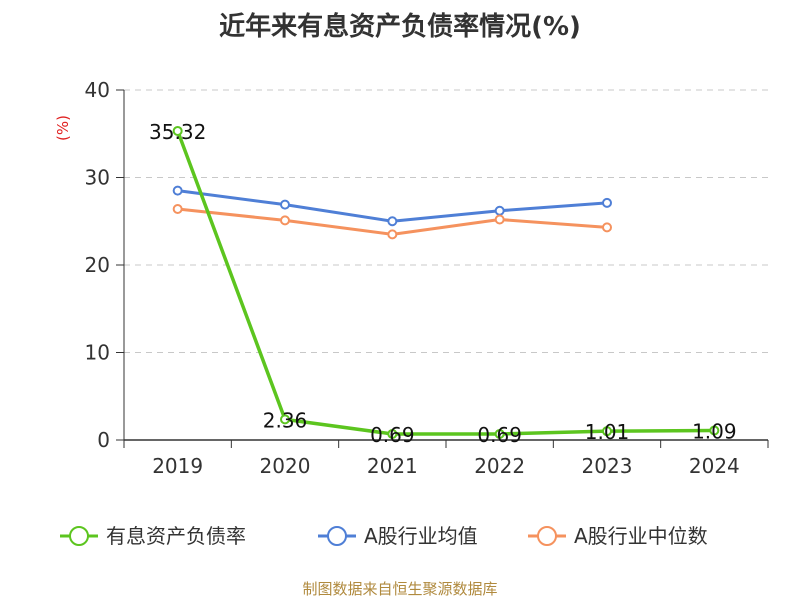  Describe the element at coordinates (392, 466) in the screenshot. I see `x-tick-label: 2021` at that location.